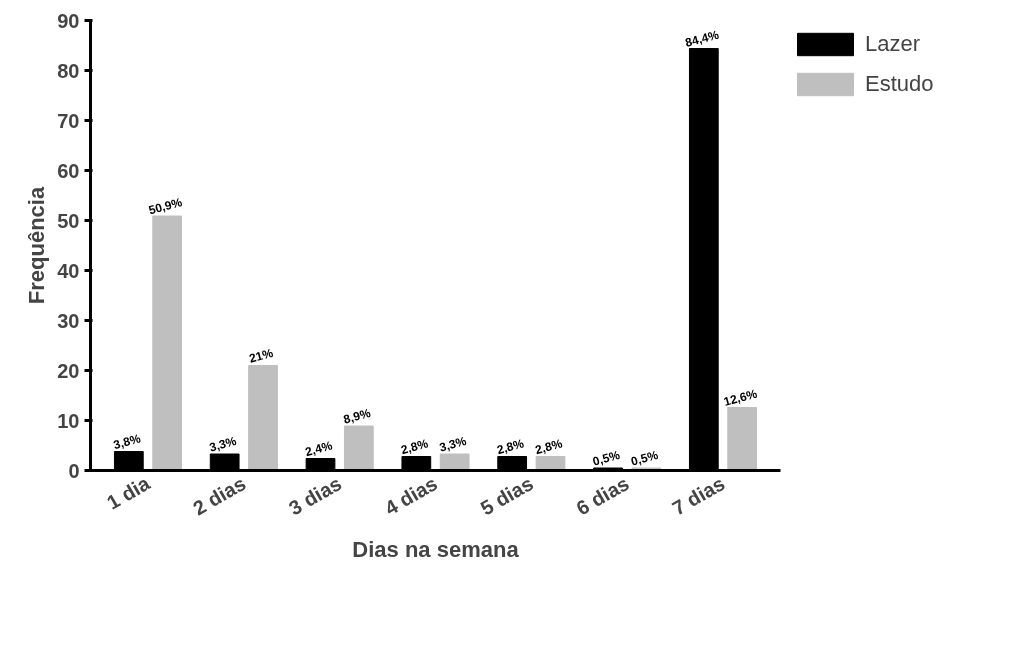 The image size is (1023, 647). I want to click on y-tick-label: 70, so click(68, 120).